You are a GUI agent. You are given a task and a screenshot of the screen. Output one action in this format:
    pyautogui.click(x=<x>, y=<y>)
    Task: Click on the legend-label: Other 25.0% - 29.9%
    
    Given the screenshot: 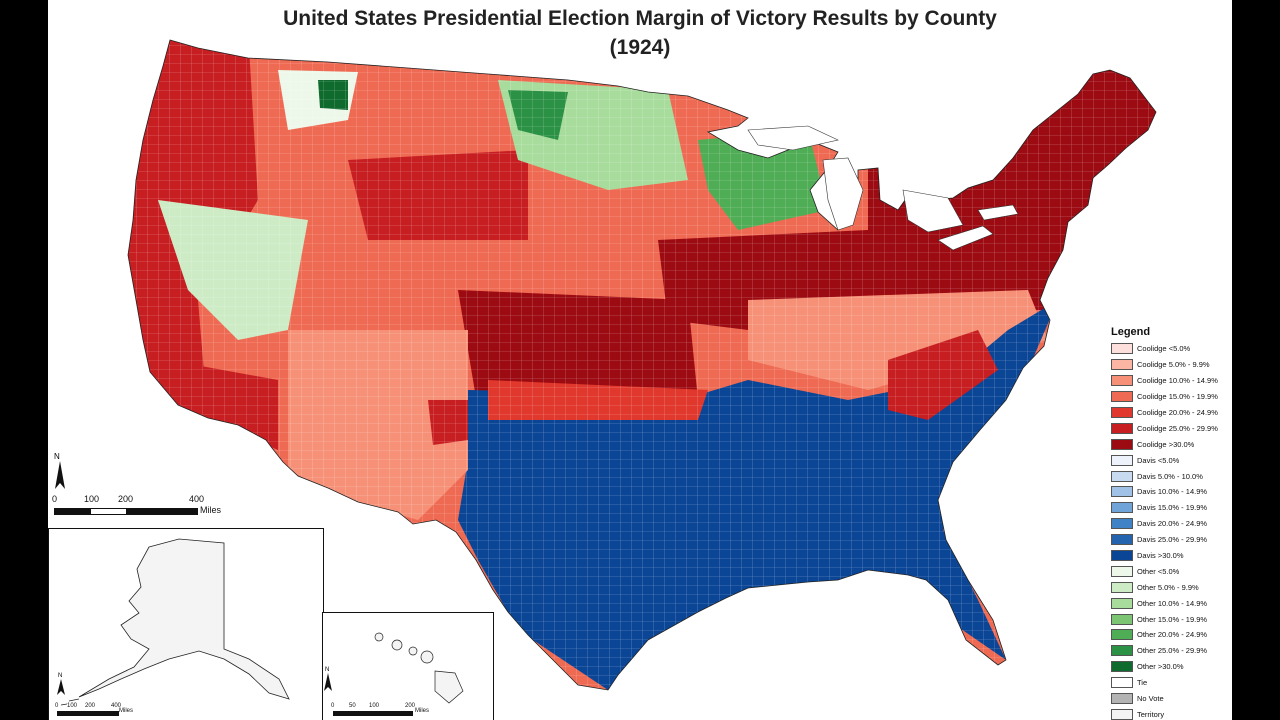 What is the action you would take?
    pyautogui.click(x=1172, y=651)
    